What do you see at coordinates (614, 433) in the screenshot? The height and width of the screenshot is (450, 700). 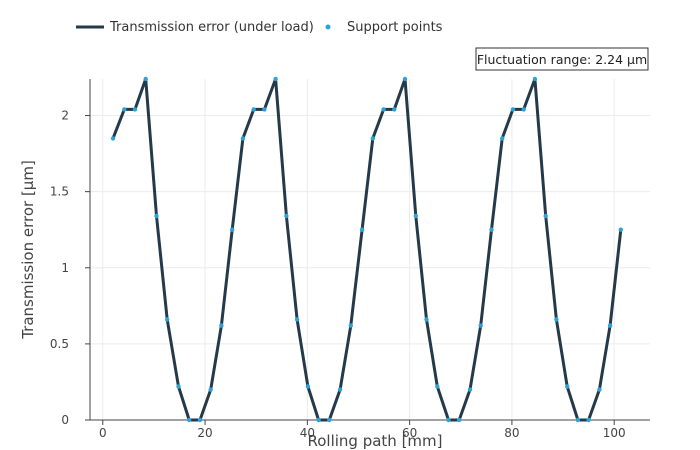 I see `x-tick-label: 100` at bounding box center [614, 433].